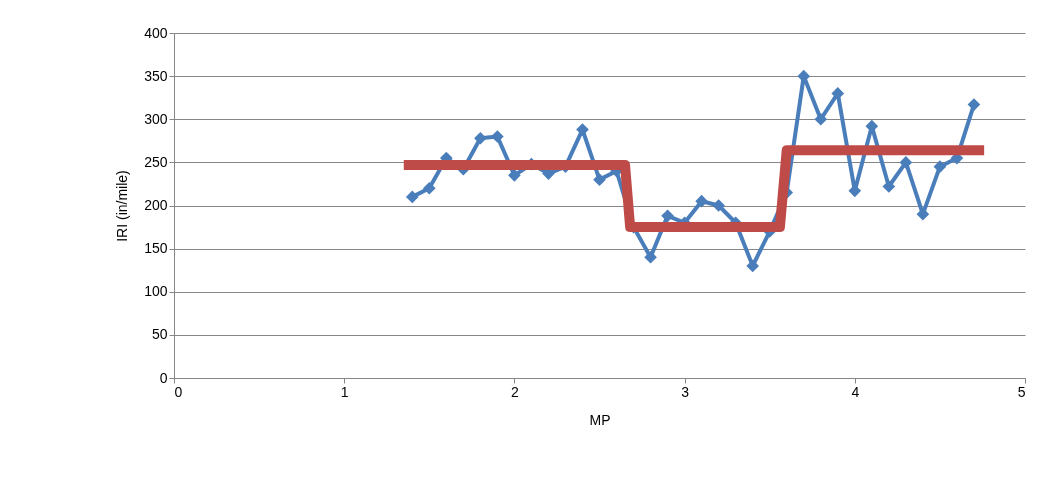 Image resolution: width=1058 pixels, height=495 pixels. Describe the element at coordinates (159, 334) in the screenshot. I see `y-tick-label: 50` at that location.